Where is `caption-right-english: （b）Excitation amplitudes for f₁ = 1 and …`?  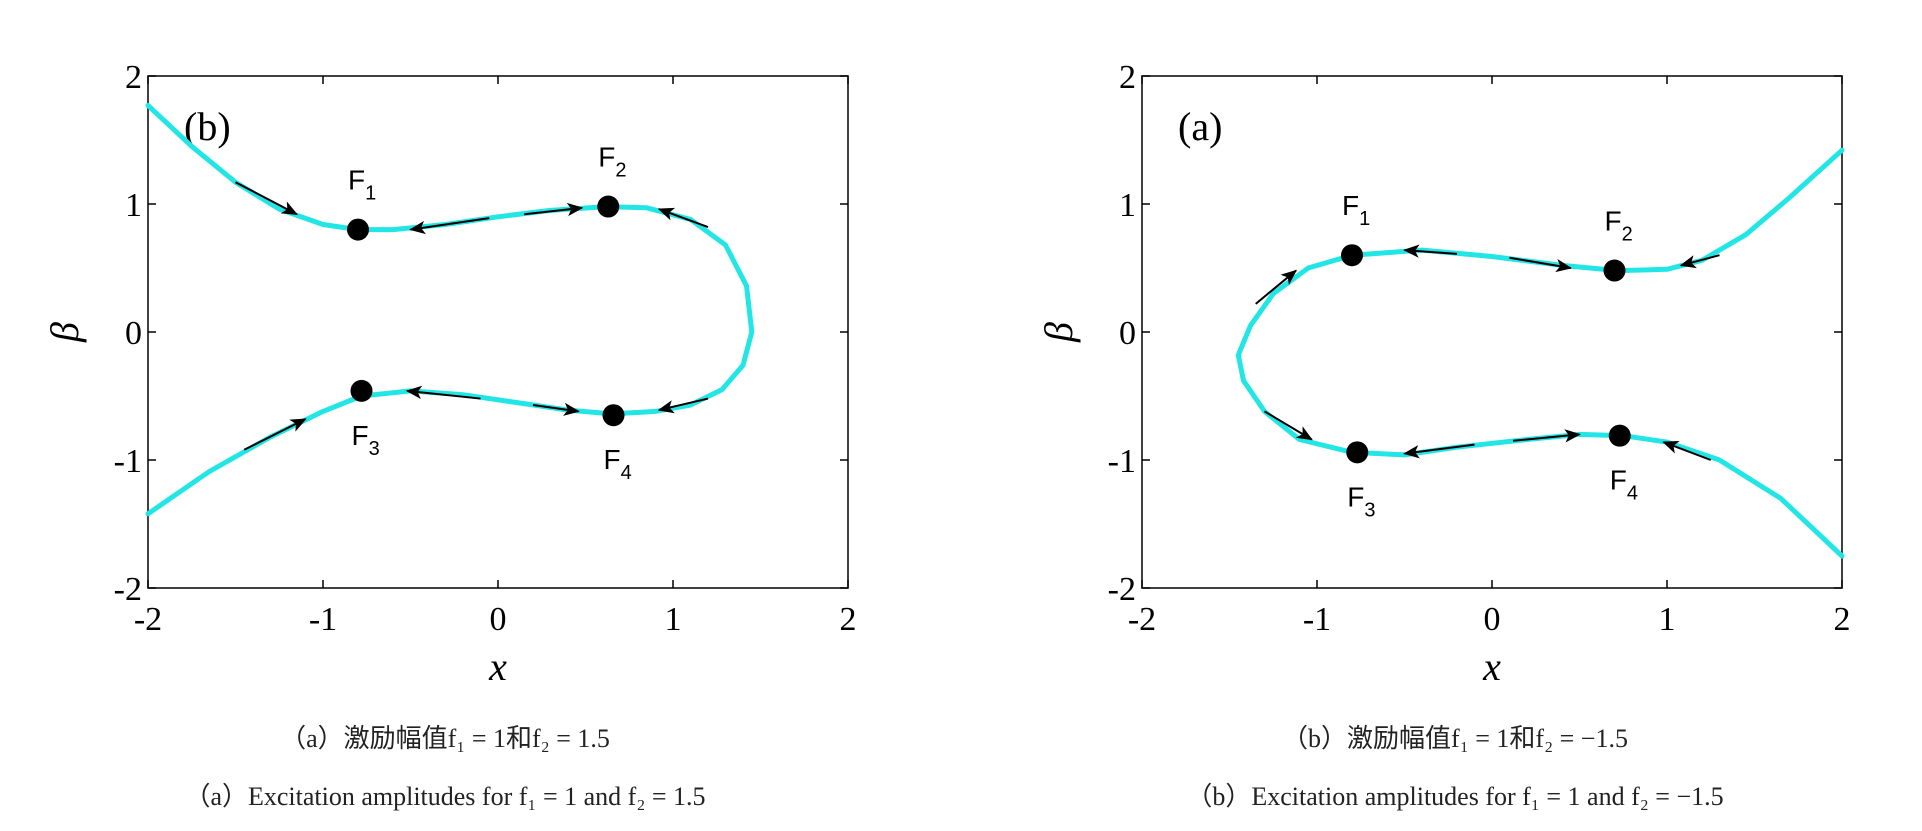
caption-right-english: （b）Excitation amplitudes for f₁ = 1 and … is located at coordinates (1455, 796).